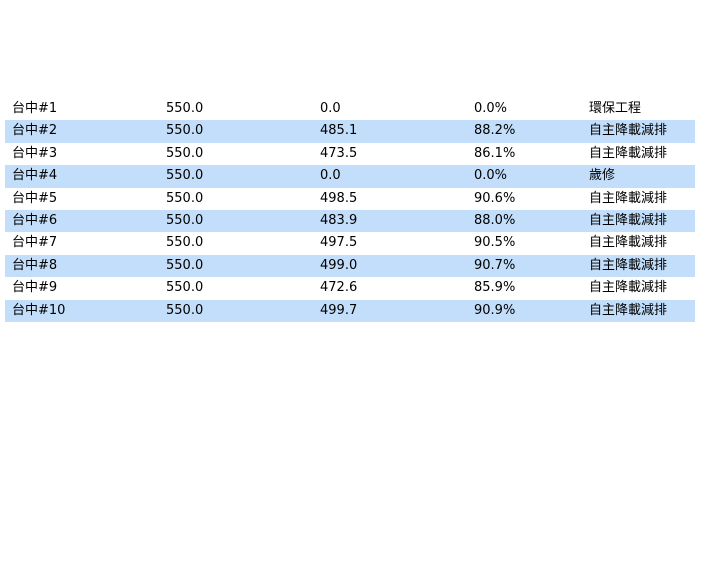 This screenshot has height=576, width=720. What do you see at coordinates (339, 198) in the screenshot?
I see `table-cell: 498.5` at bounding box center [339, 198].